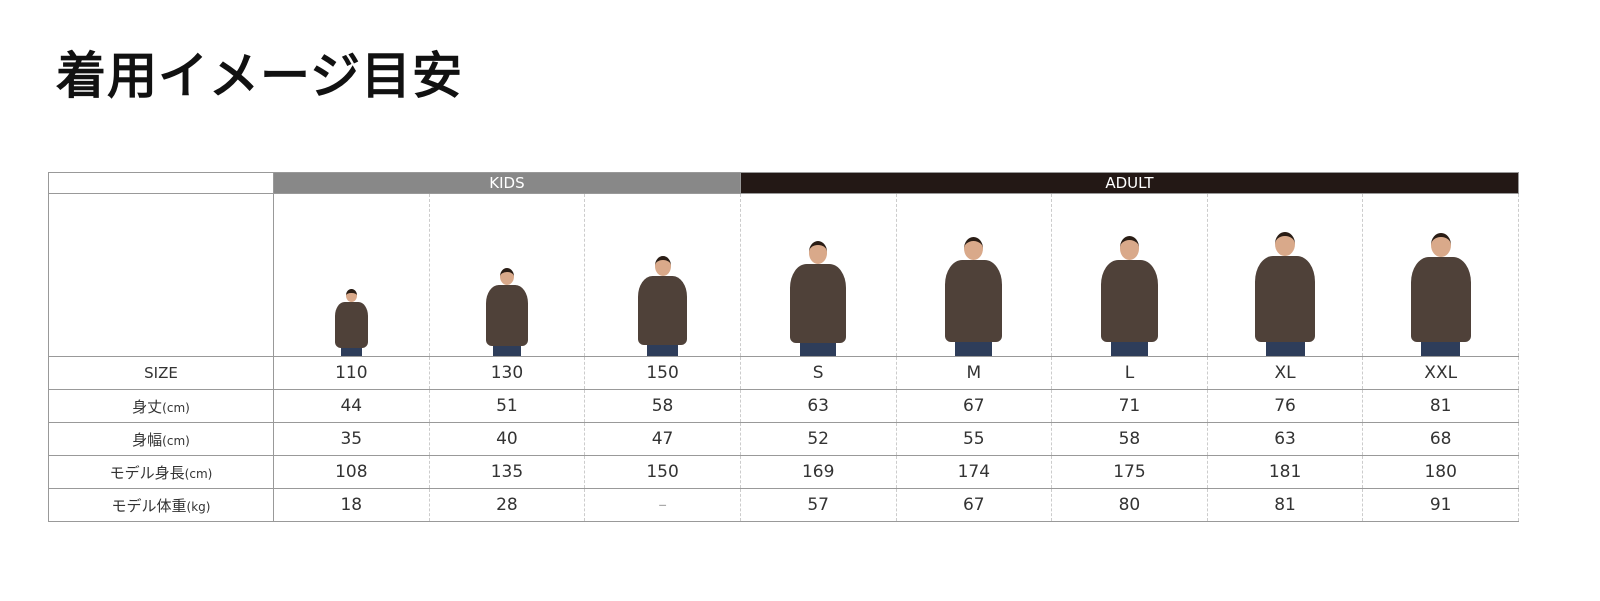 This screenshot has width=1600, height=601. I want to click on table-cell: 71, so click(1129, 406).